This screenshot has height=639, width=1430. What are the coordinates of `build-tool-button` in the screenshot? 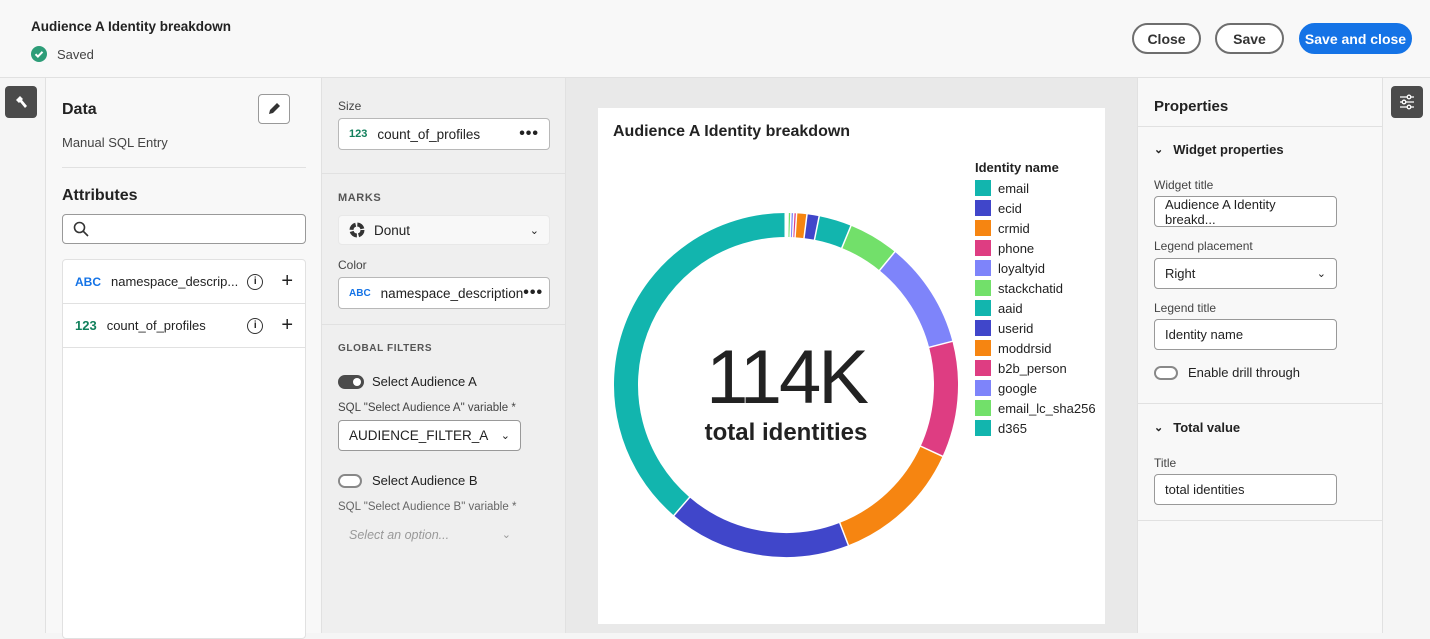 It's located at (21, 102).